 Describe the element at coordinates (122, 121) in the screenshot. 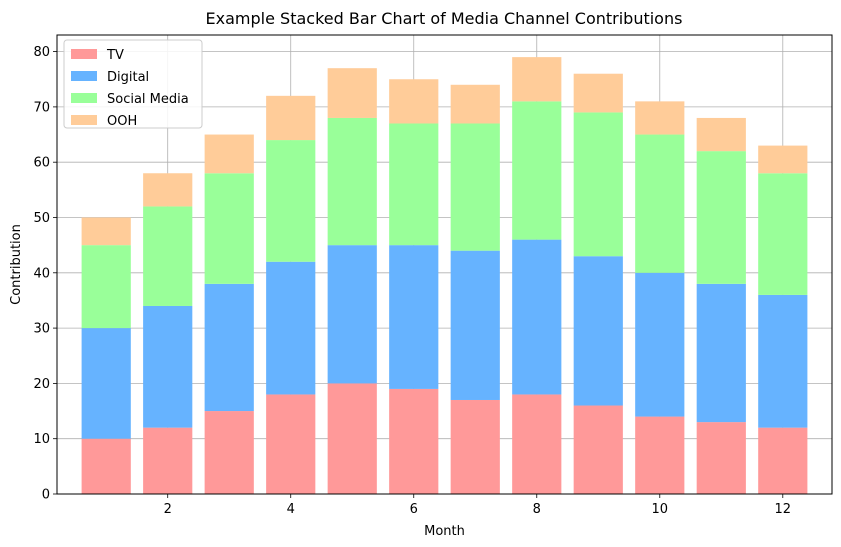

I see `legend-label: OOH` at that location.